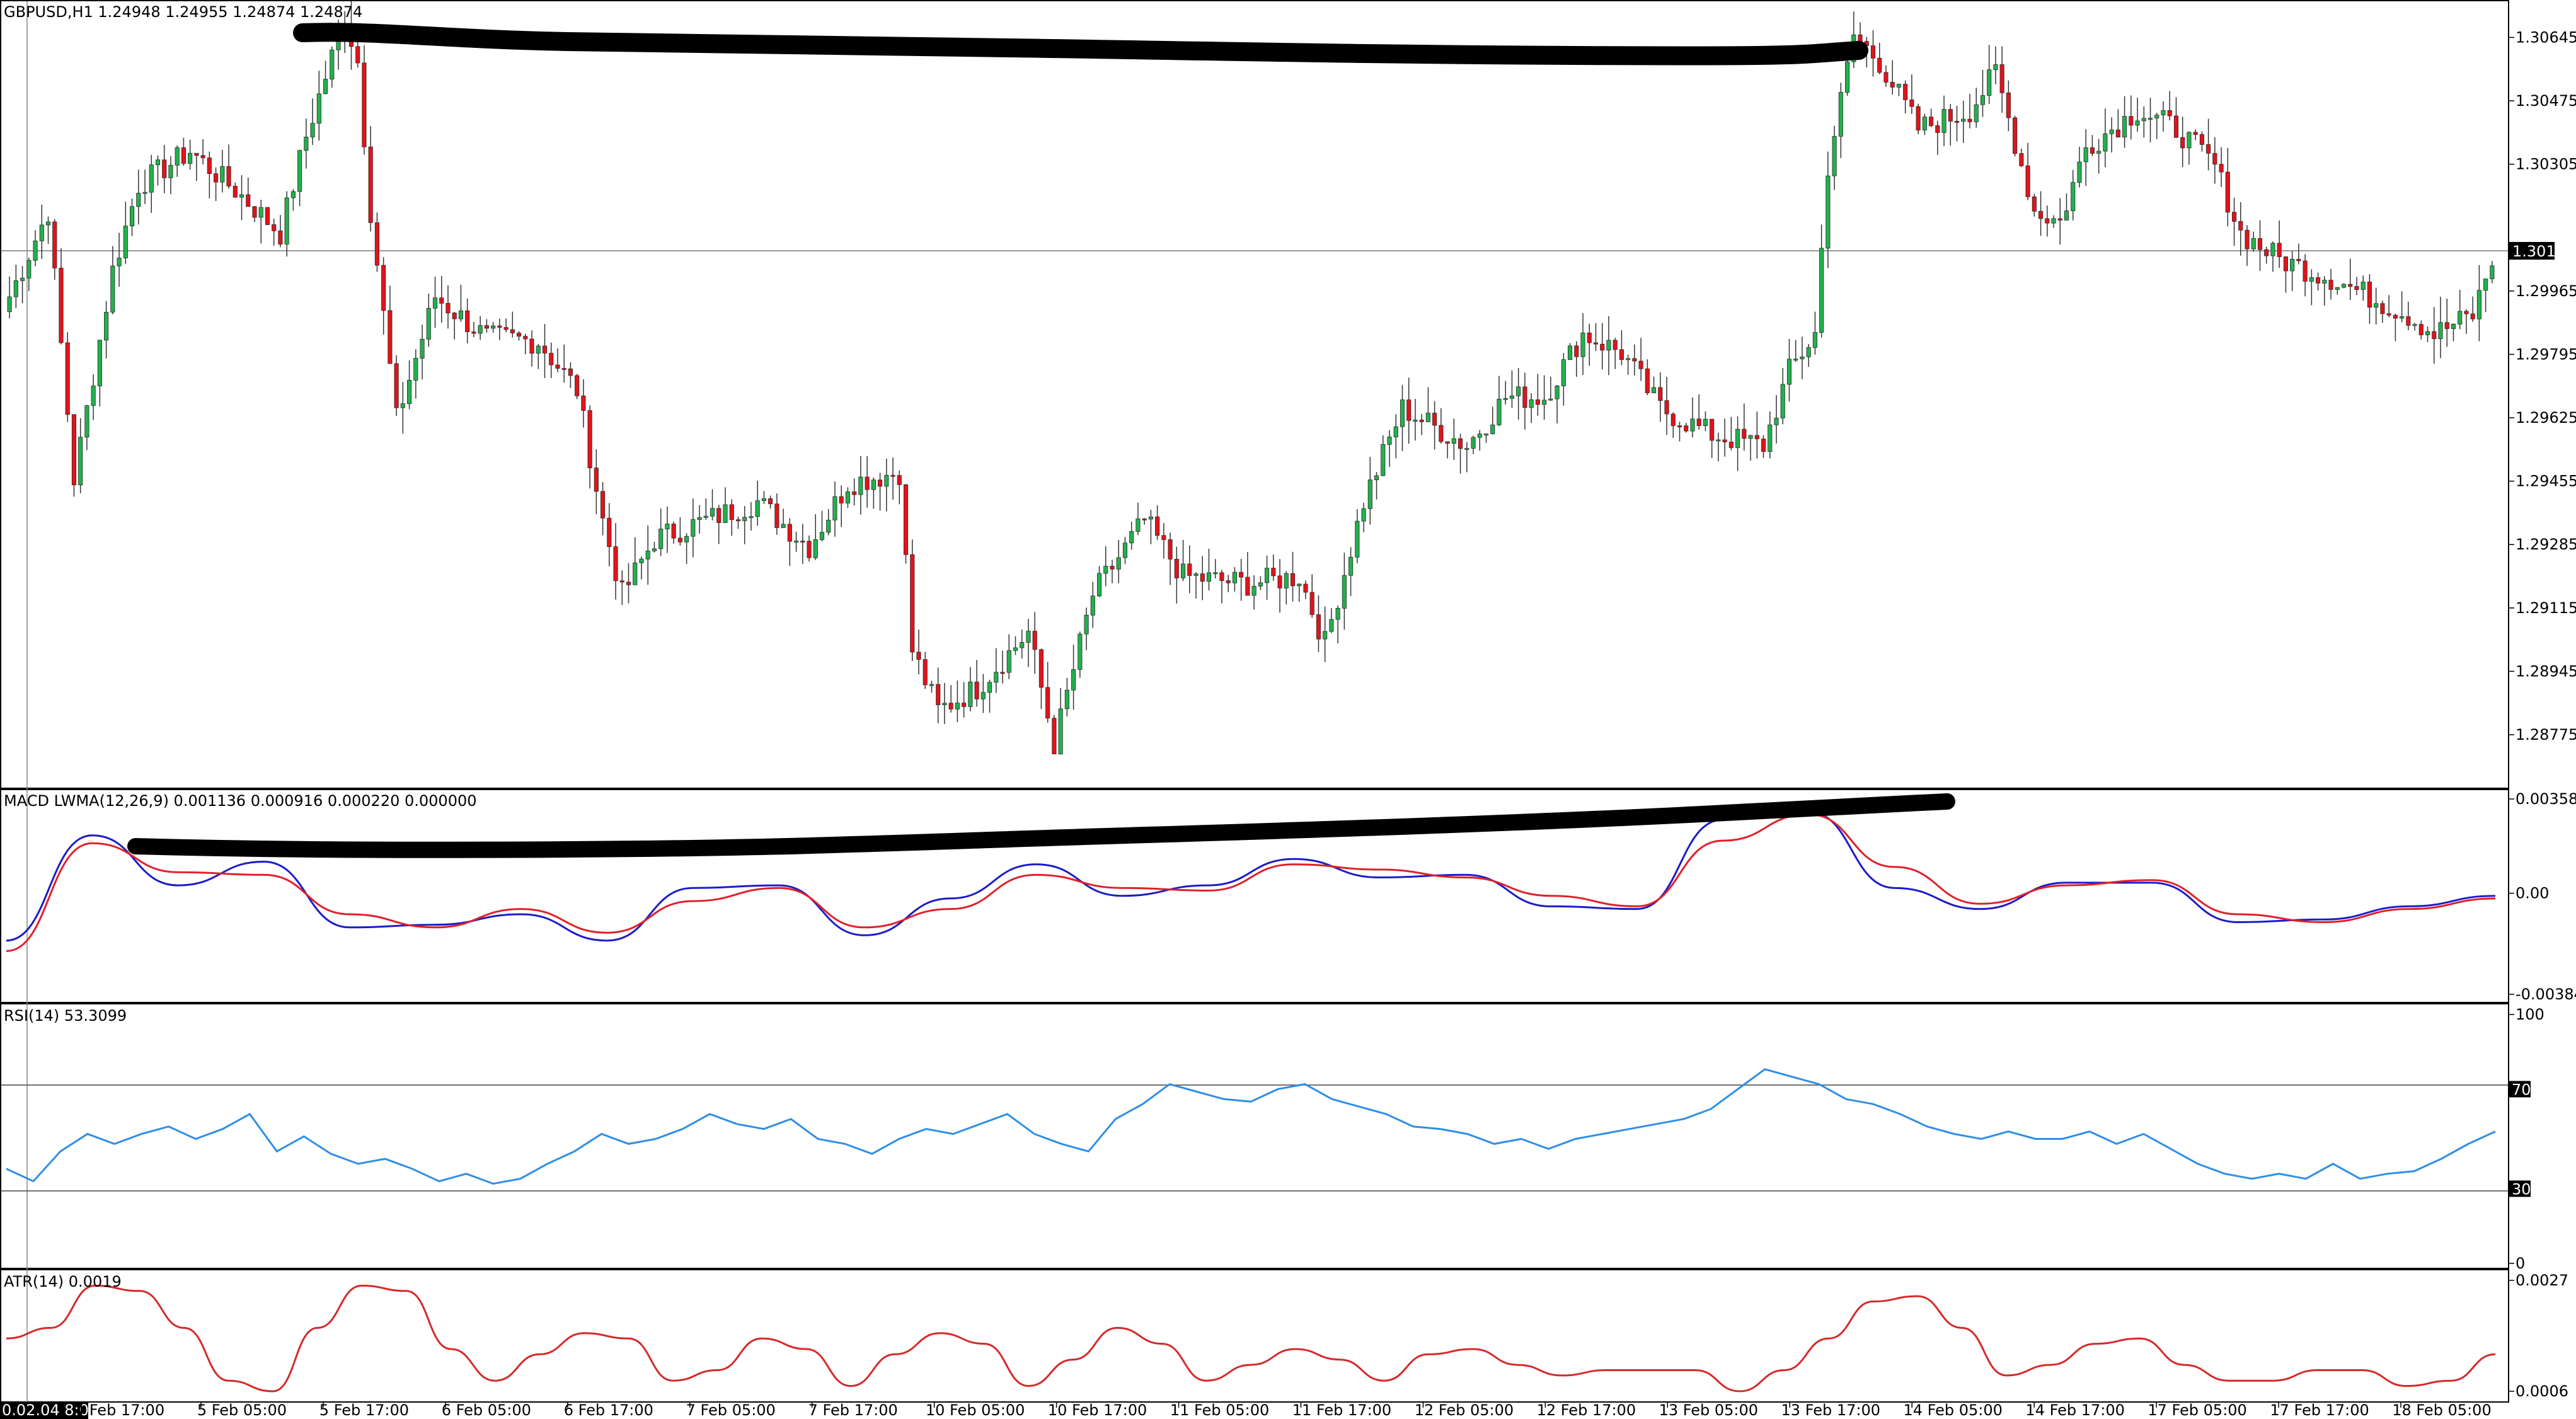 The height and width of the screenshot is (1419, 2576). I want to click on macd-tick-label: 0.00, so click(2532, 893).